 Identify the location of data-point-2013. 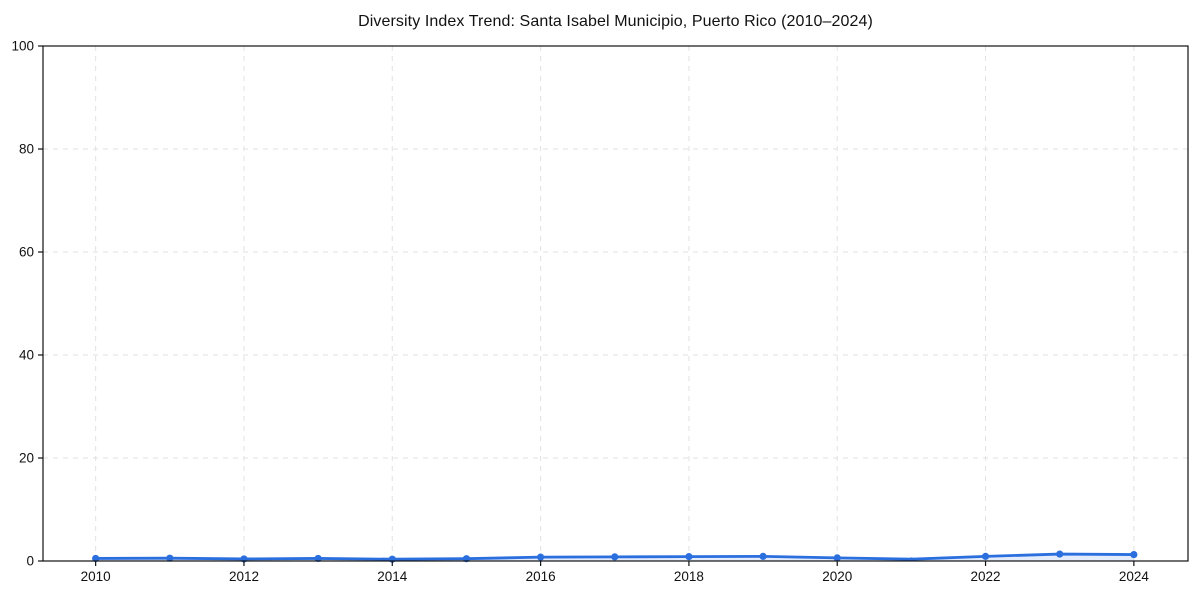
(318, 558).